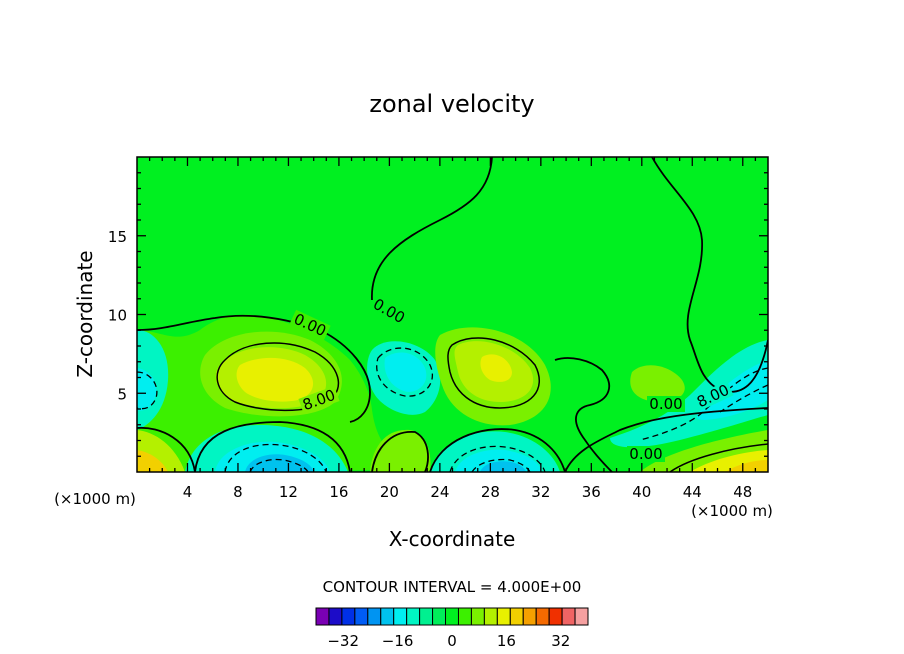  Describe the element at coordinates (591, 492) in the screenshot. I see `x-tick-label: 36` at that location.